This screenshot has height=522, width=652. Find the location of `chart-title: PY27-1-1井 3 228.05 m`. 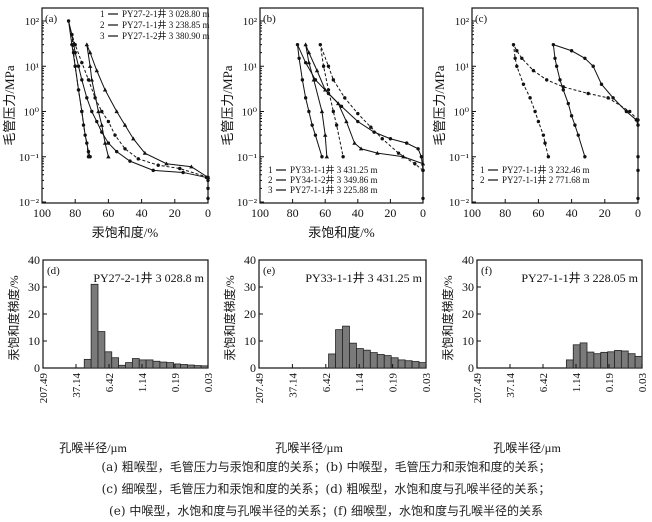

chart-title: PY27-1-1井 3 228.05 m is located at coordinates (579, 278).